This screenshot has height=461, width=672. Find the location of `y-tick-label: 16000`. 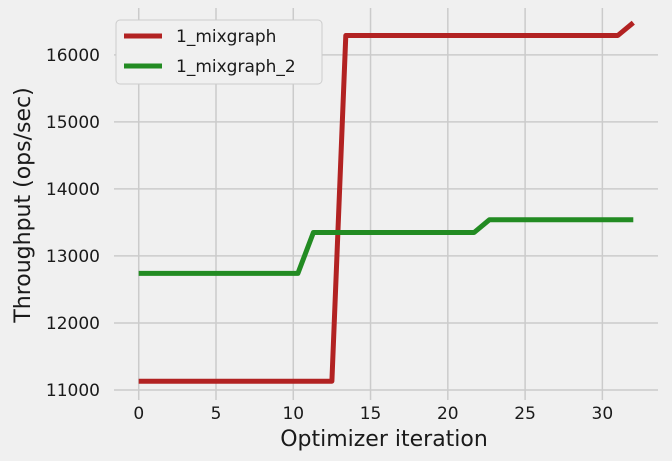

y-tick-label: 16000 is located at coordinates (73, 56).